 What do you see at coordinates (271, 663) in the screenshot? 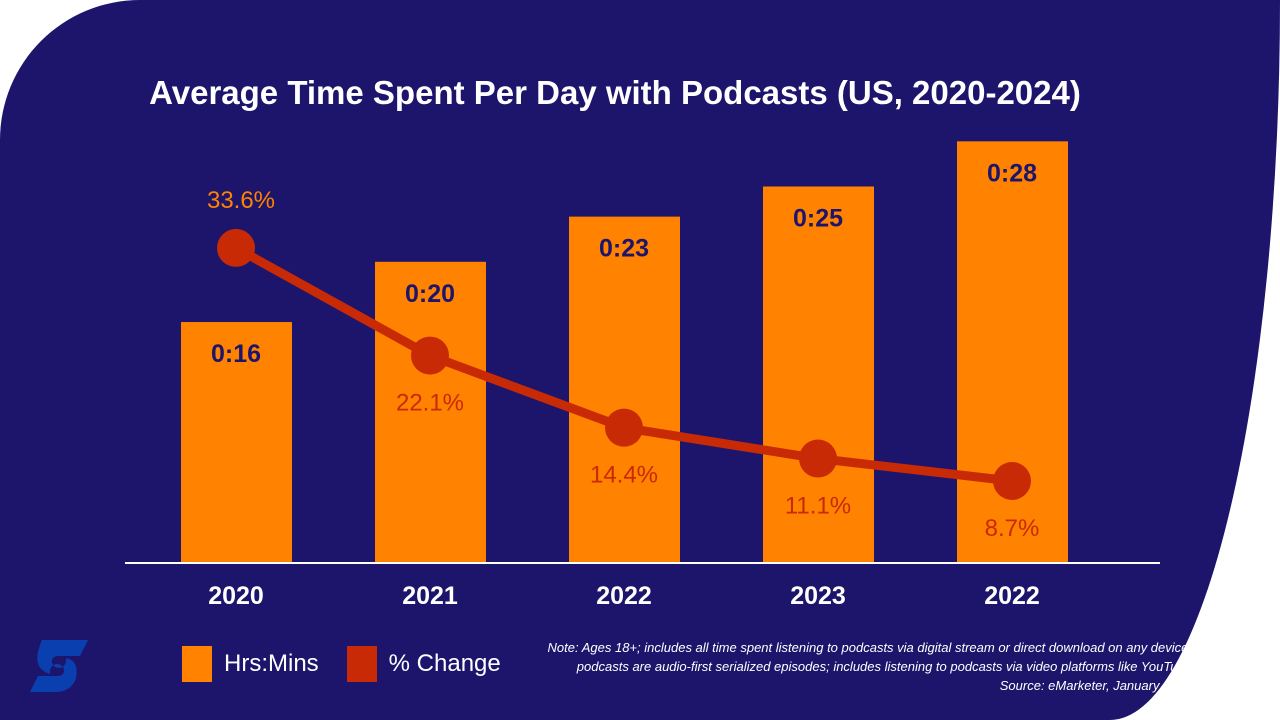
I see `legend-label-bar: Hrs:Mins` at bounding box center [271, 663].